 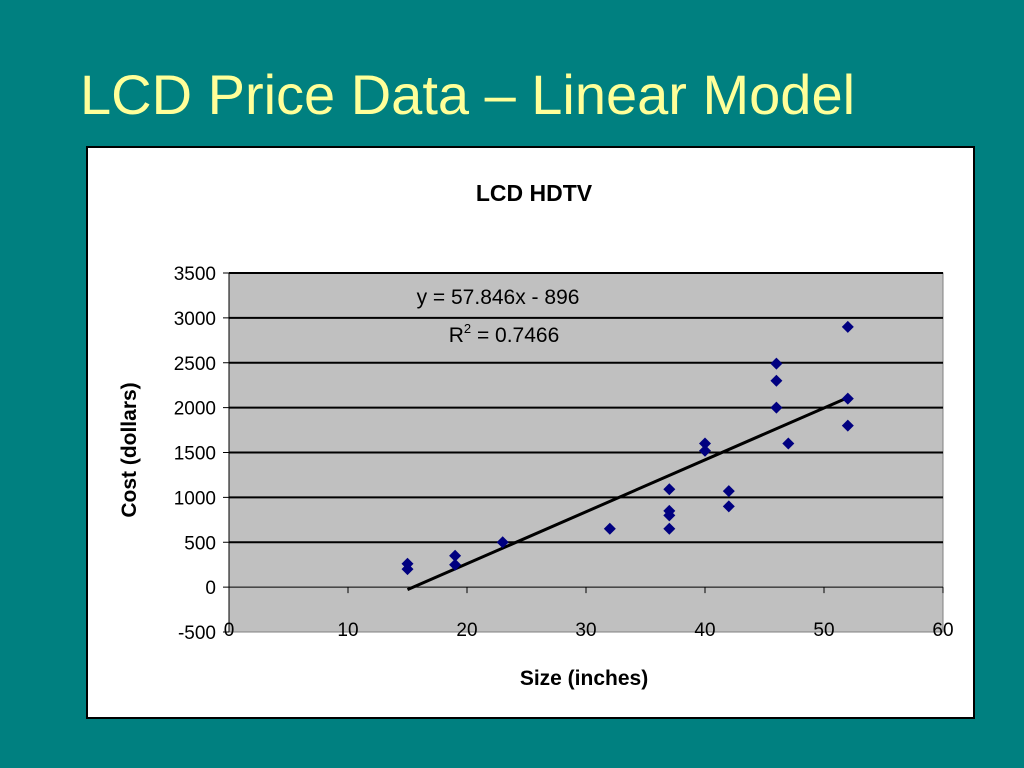 I want to click on x-tick-label: 10, so click(x=347, y=630).